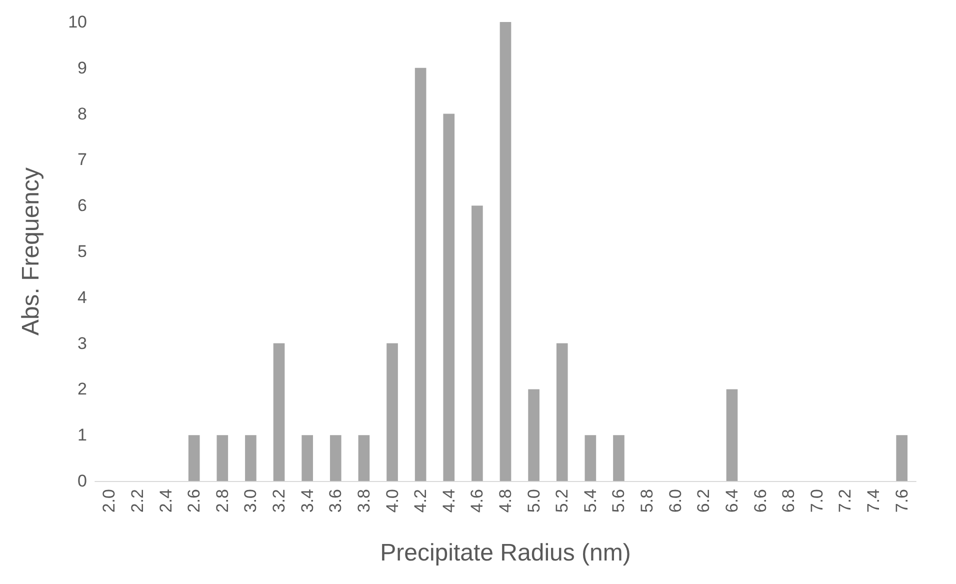 The image size is (956, 584). Describe the element at coordinates (392, 501) in the screenshot. I see `x-tick-label: 4.0` at that location.